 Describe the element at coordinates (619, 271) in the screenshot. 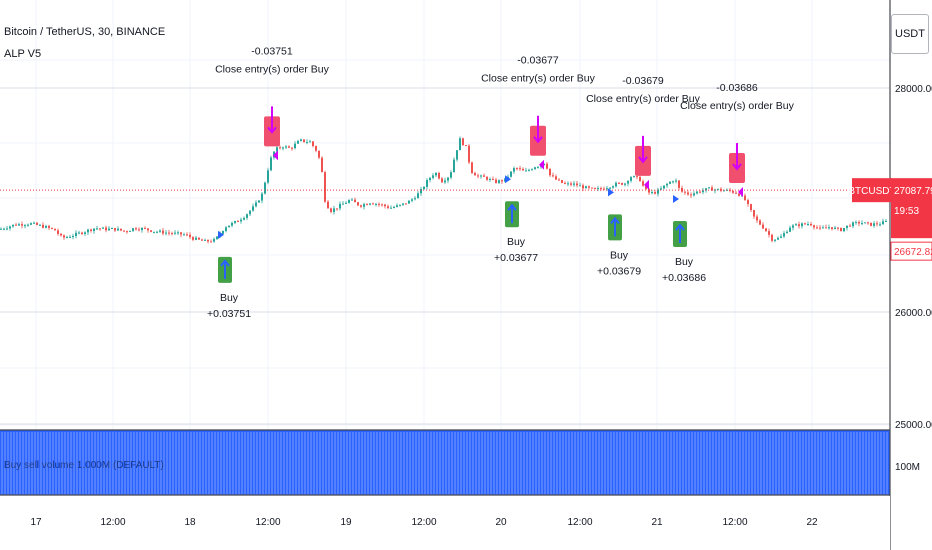

I see `trade-amount-label: +0.03679` at that location.